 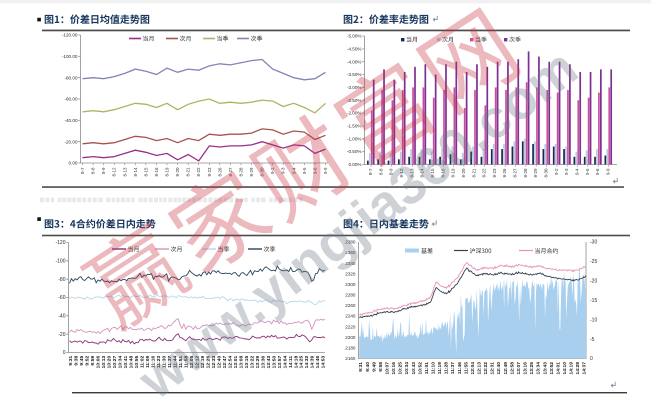 What do you see at coordinates (165, 362) in the screenshot?
I see `svg-text: 11:30` at bounding box center [165, 362].